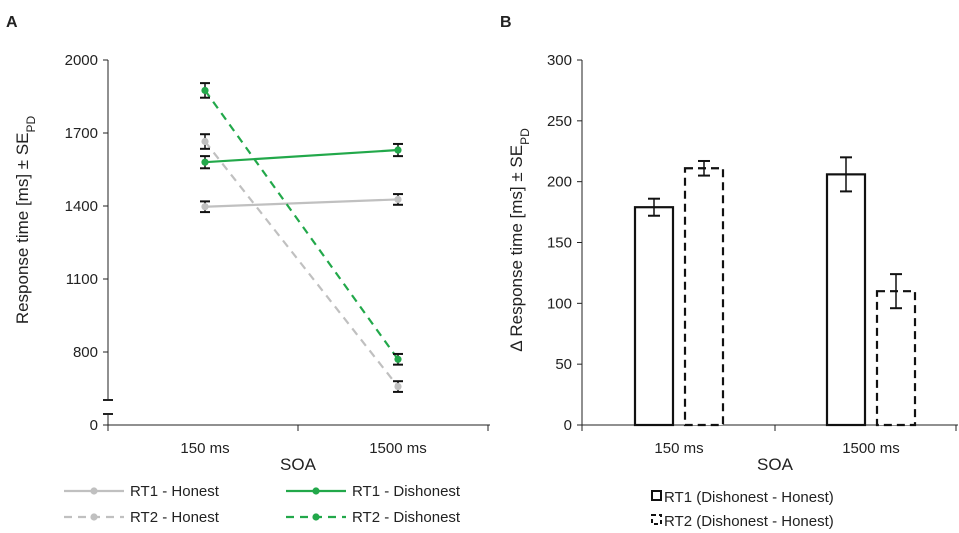 The height and width of the screenshot is (533, 959). What do you see at coordinates (204, 448) in the screenshot?
I see `panel-a-x-tick-label: 150 ms` at bounding box center [204, 448].